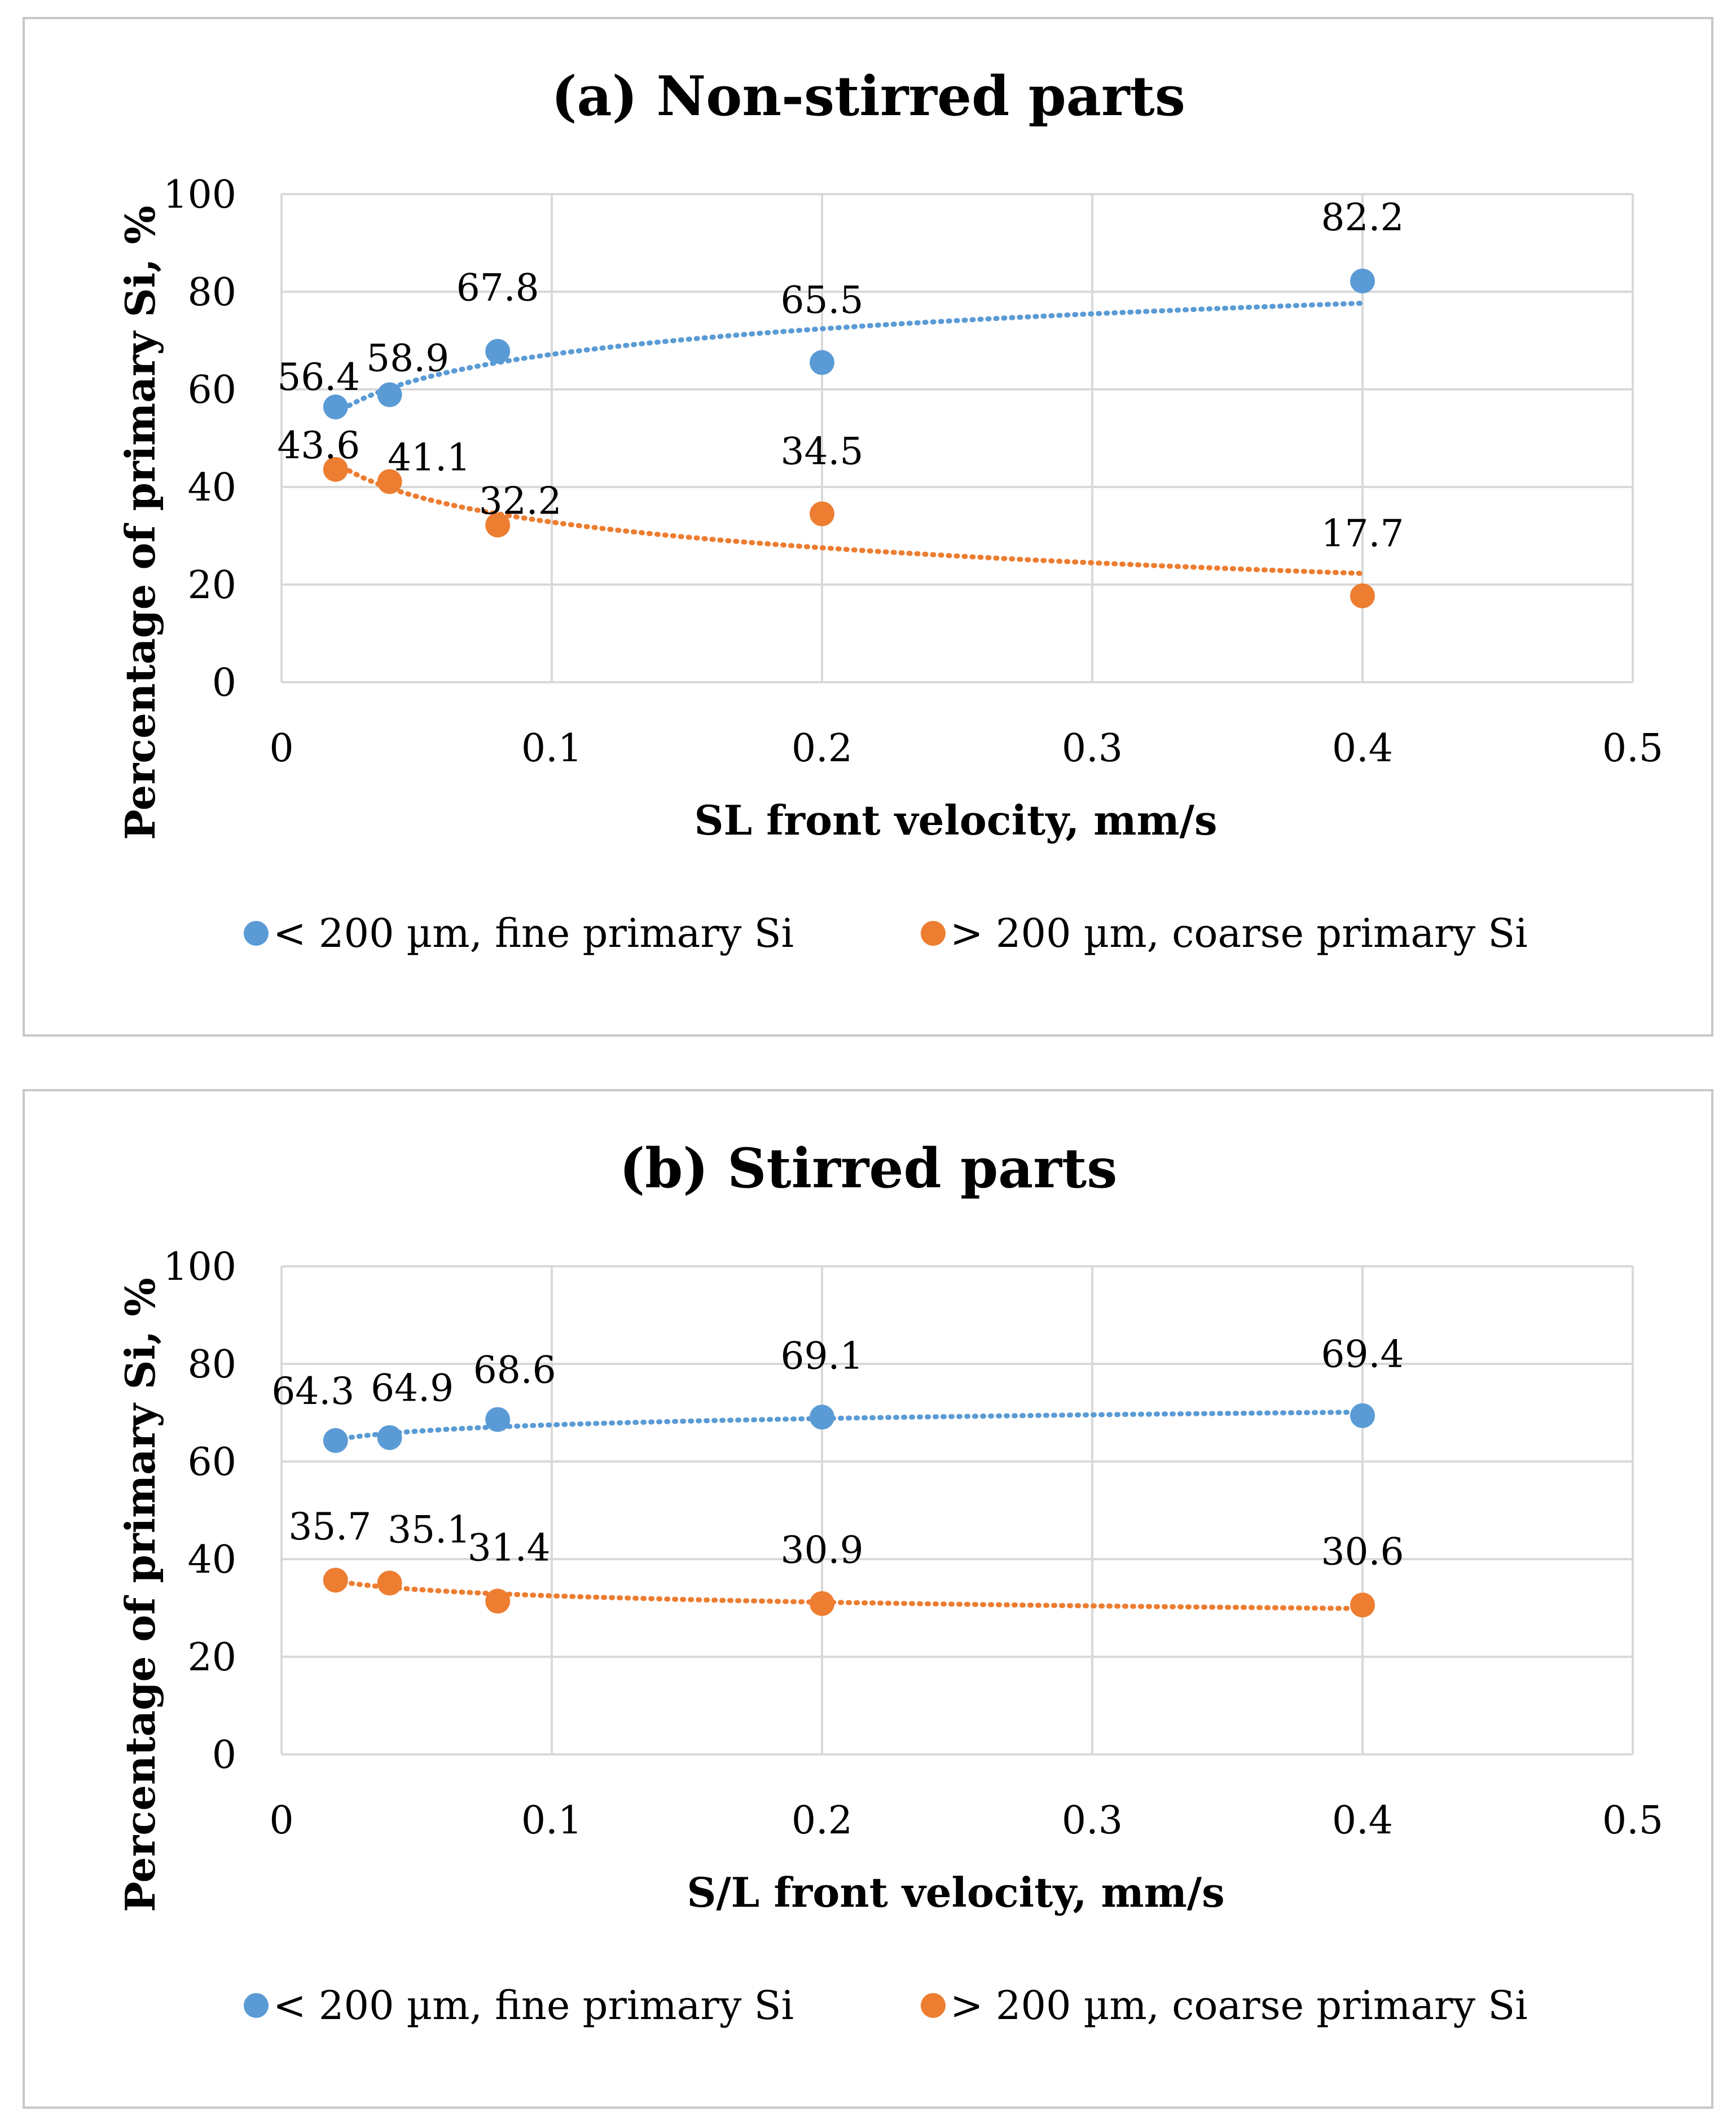 This screenshot has width=1736, height=2124. I want to click on data-label: 64.9, so click(412, 1389).